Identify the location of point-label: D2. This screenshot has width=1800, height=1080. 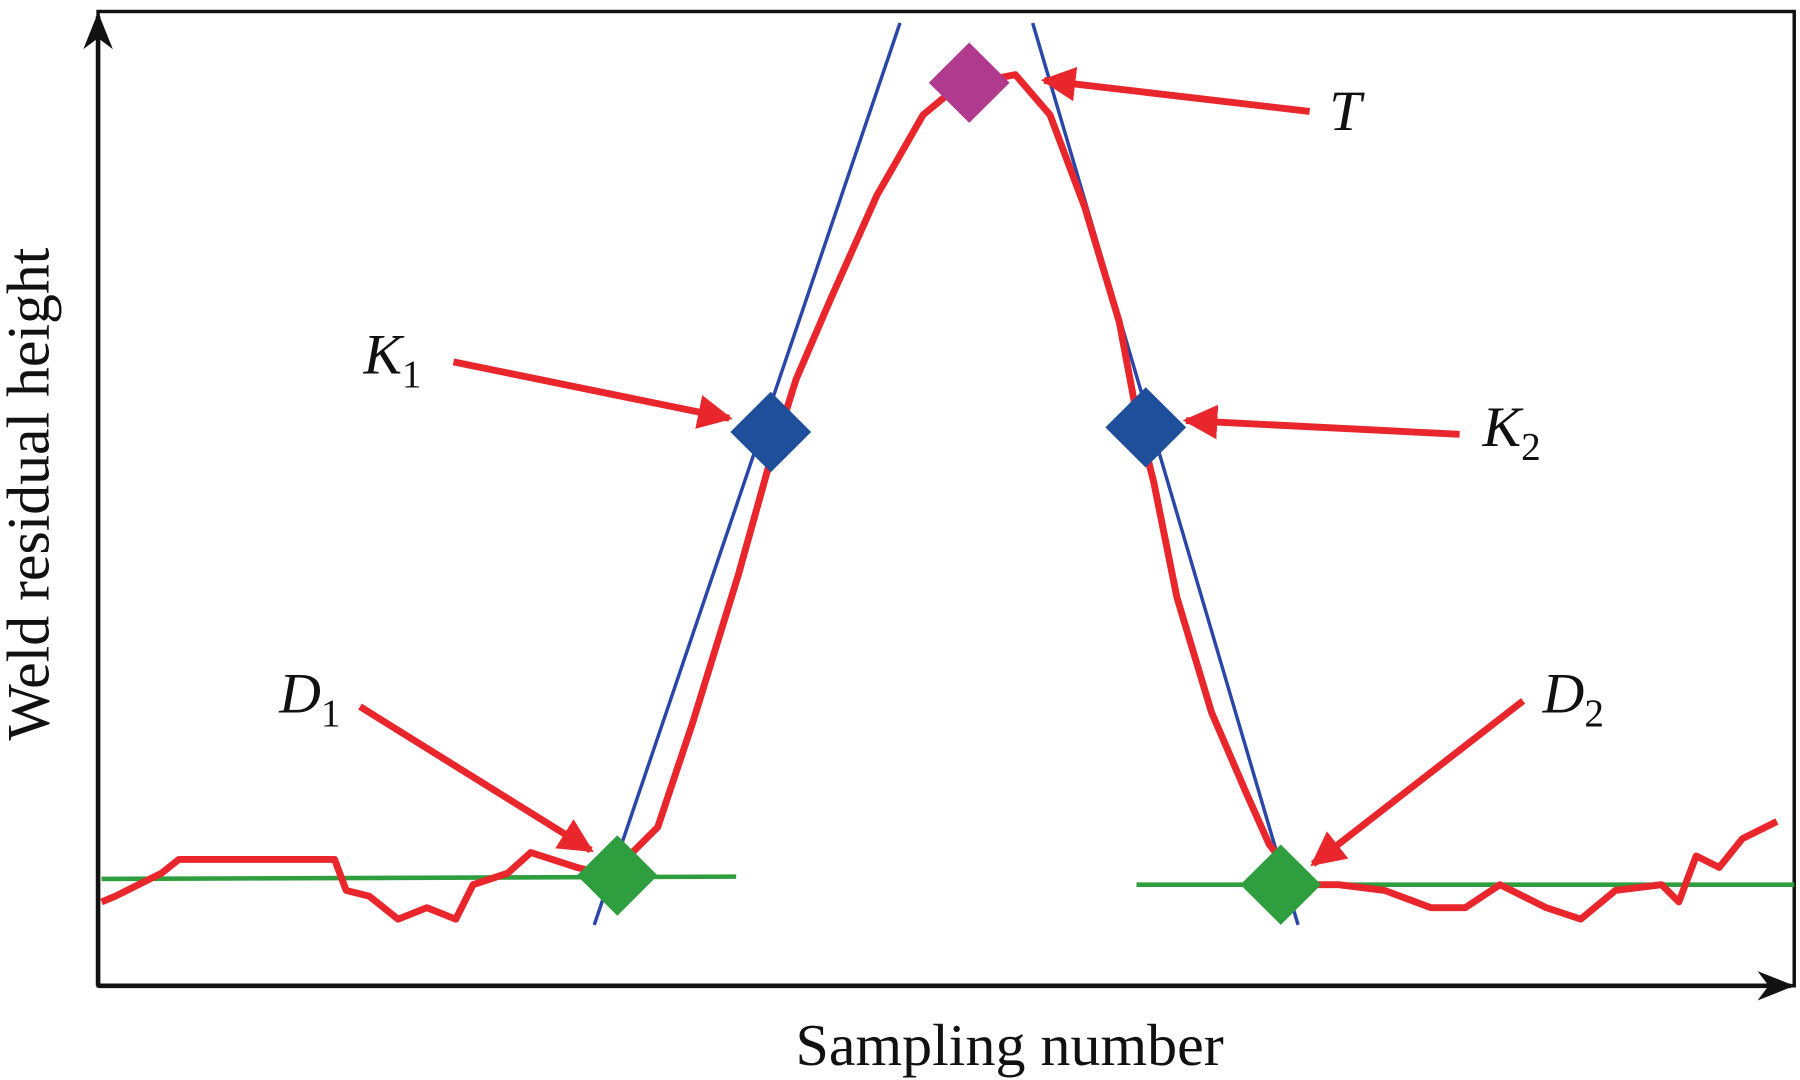
(1573, 698).